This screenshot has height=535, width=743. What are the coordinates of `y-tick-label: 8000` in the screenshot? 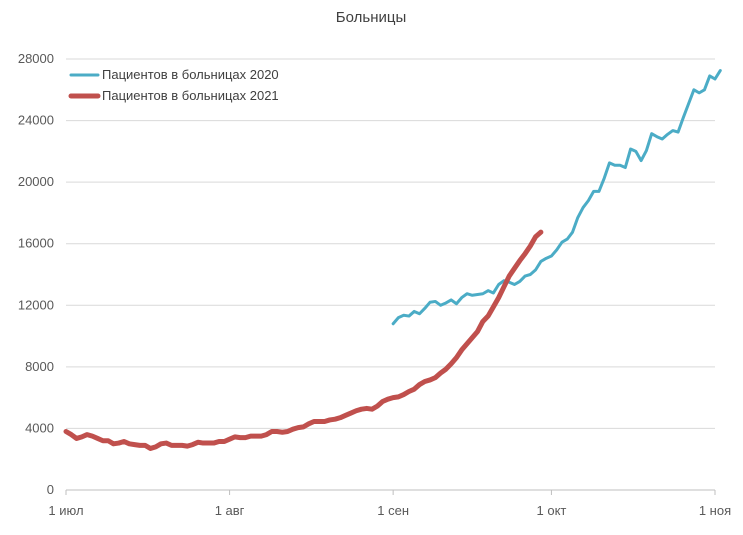 It's located at (39, 366).